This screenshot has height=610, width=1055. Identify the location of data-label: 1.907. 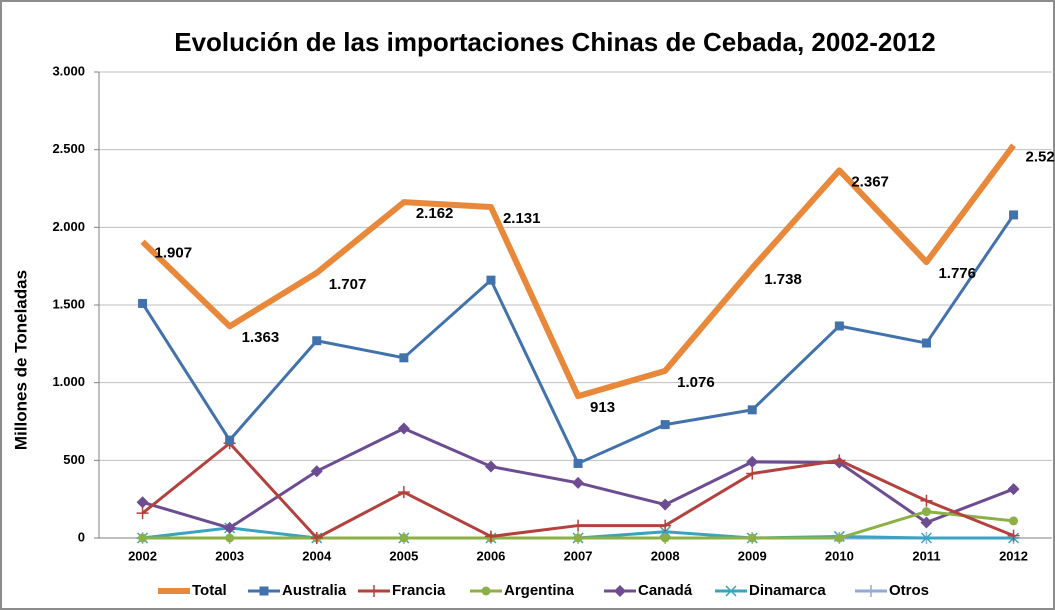
(174, 253).